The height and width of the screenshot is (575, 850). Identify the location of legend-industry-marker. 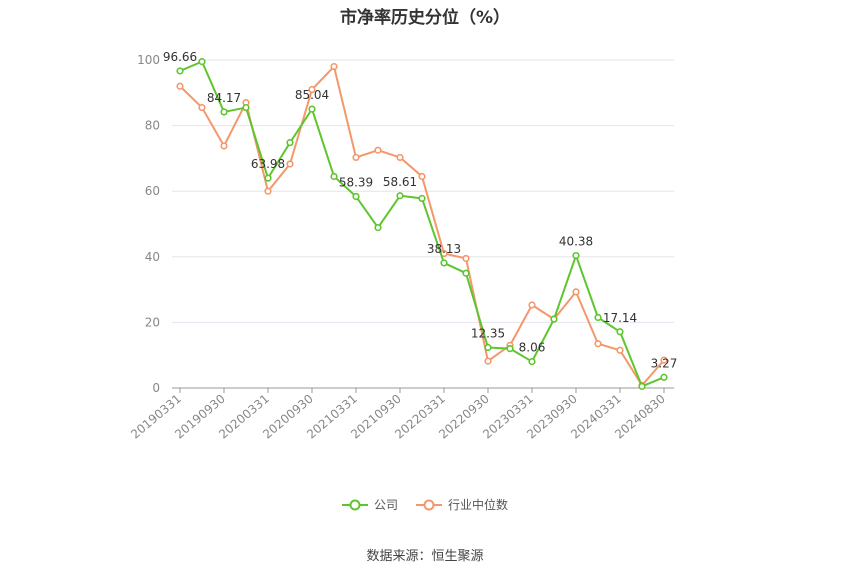
(429, 504).